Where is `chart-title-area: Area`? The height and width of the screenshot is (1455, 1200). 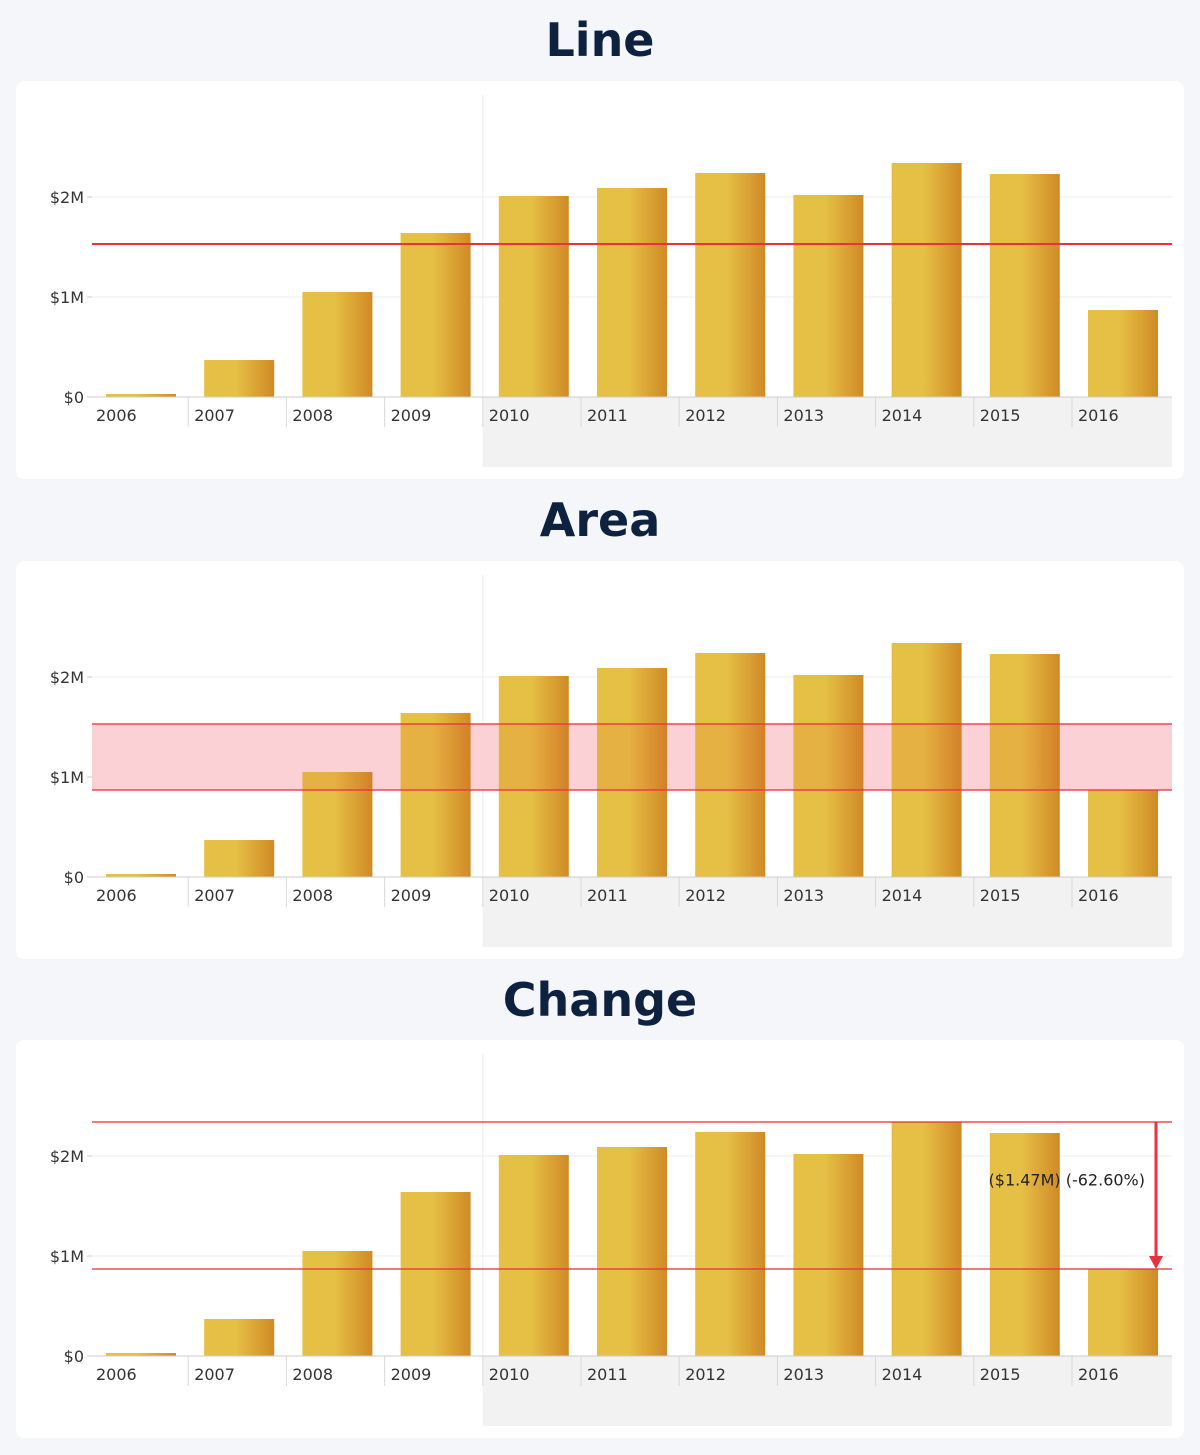 chart-title-area: Area is located at coordinates (600, 520).